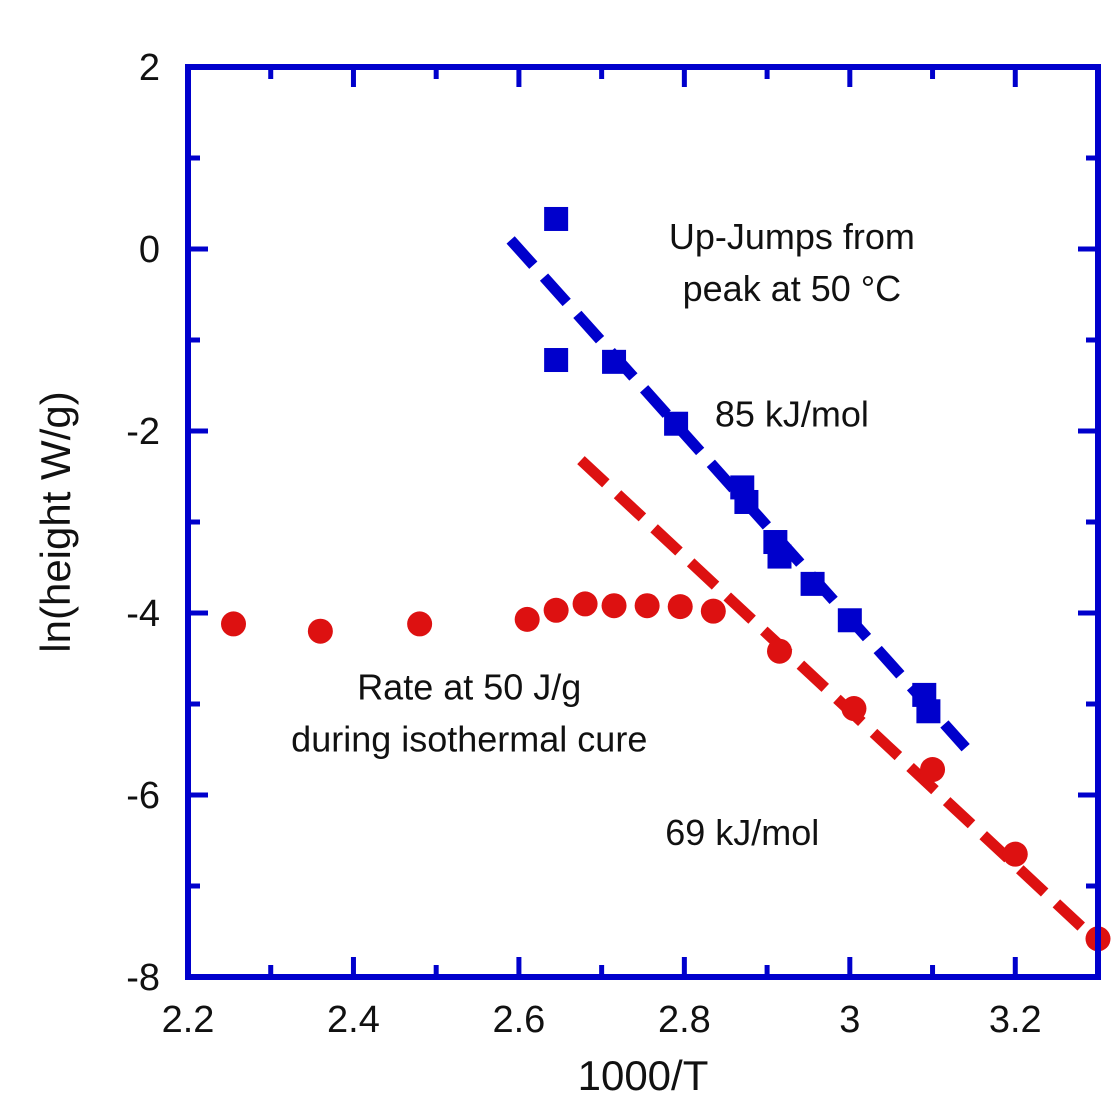 The image size is (1116, 1113). I want to click on x-tick-label: 3, so click(849, 1020).